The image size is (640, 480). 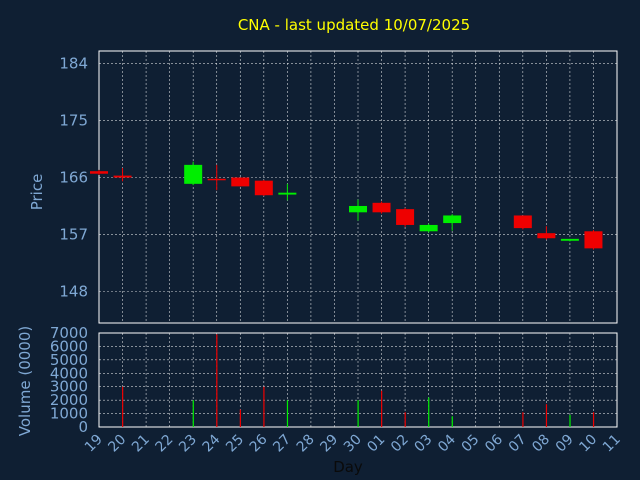 I want to click on price-y-tick-label: 175, so click(x=73, y=121).